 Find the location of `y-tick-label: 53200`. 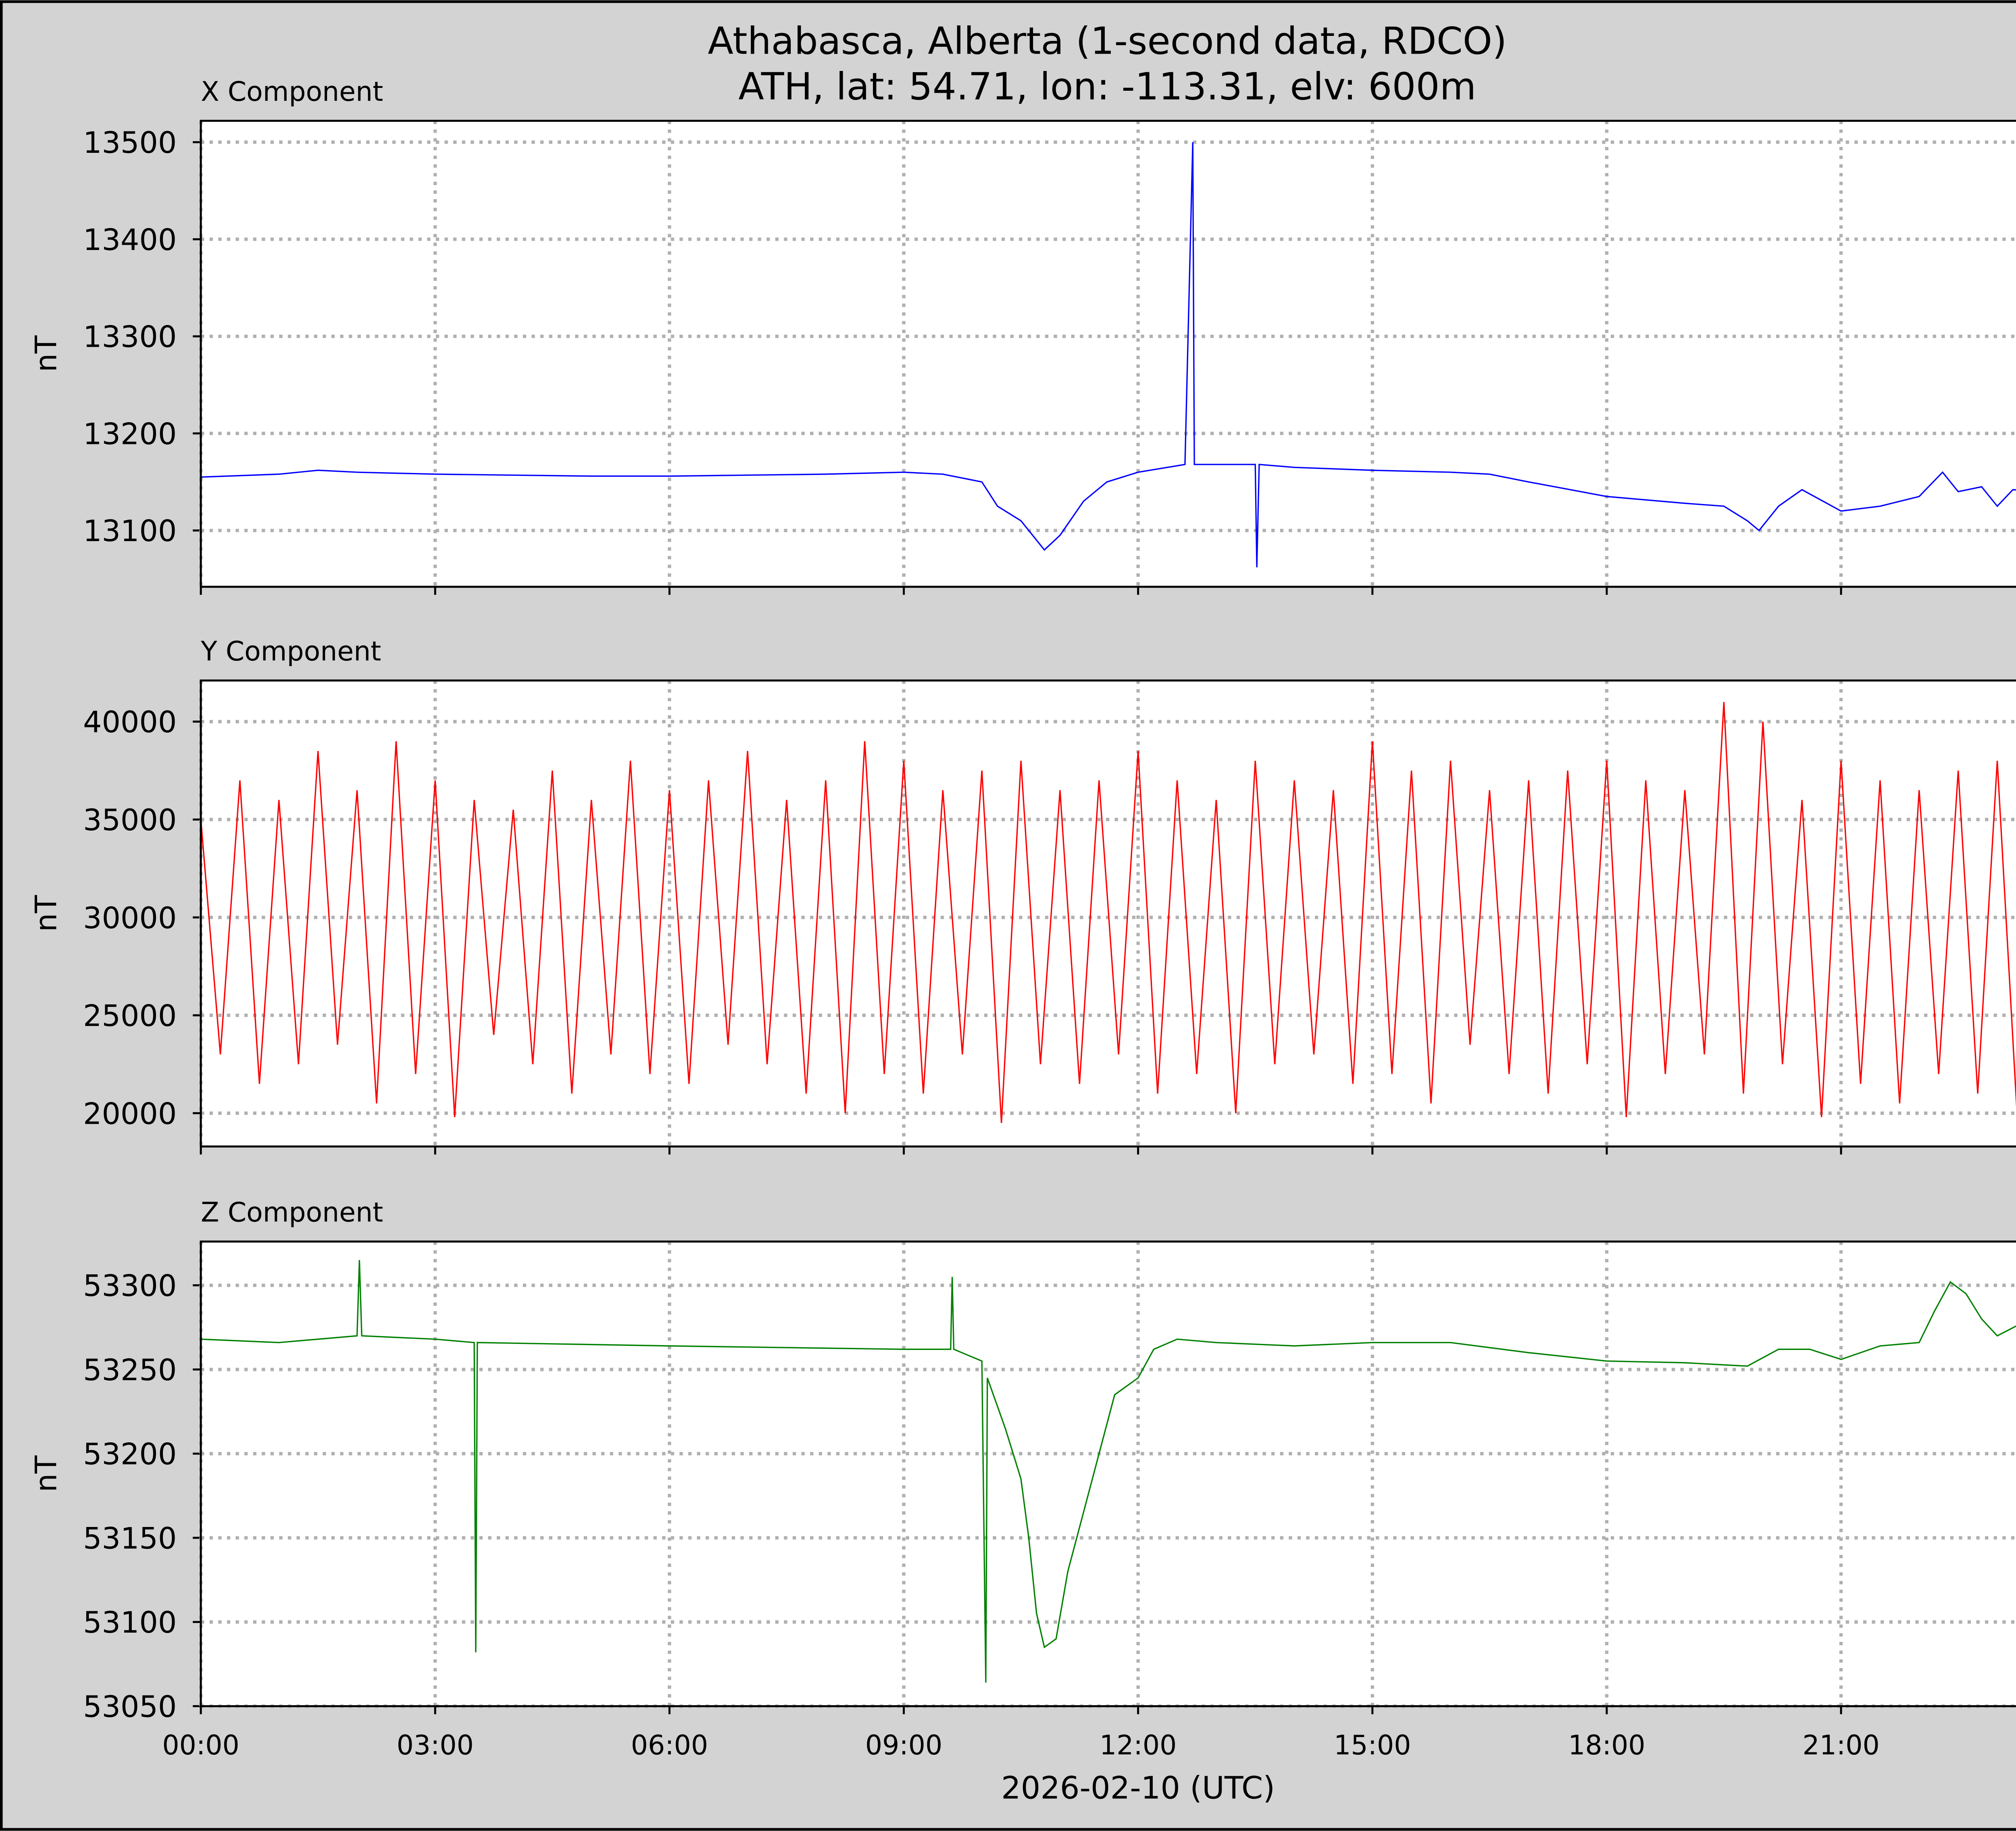

y-tick-label: 53200 is located at coordinates (130, 1454).